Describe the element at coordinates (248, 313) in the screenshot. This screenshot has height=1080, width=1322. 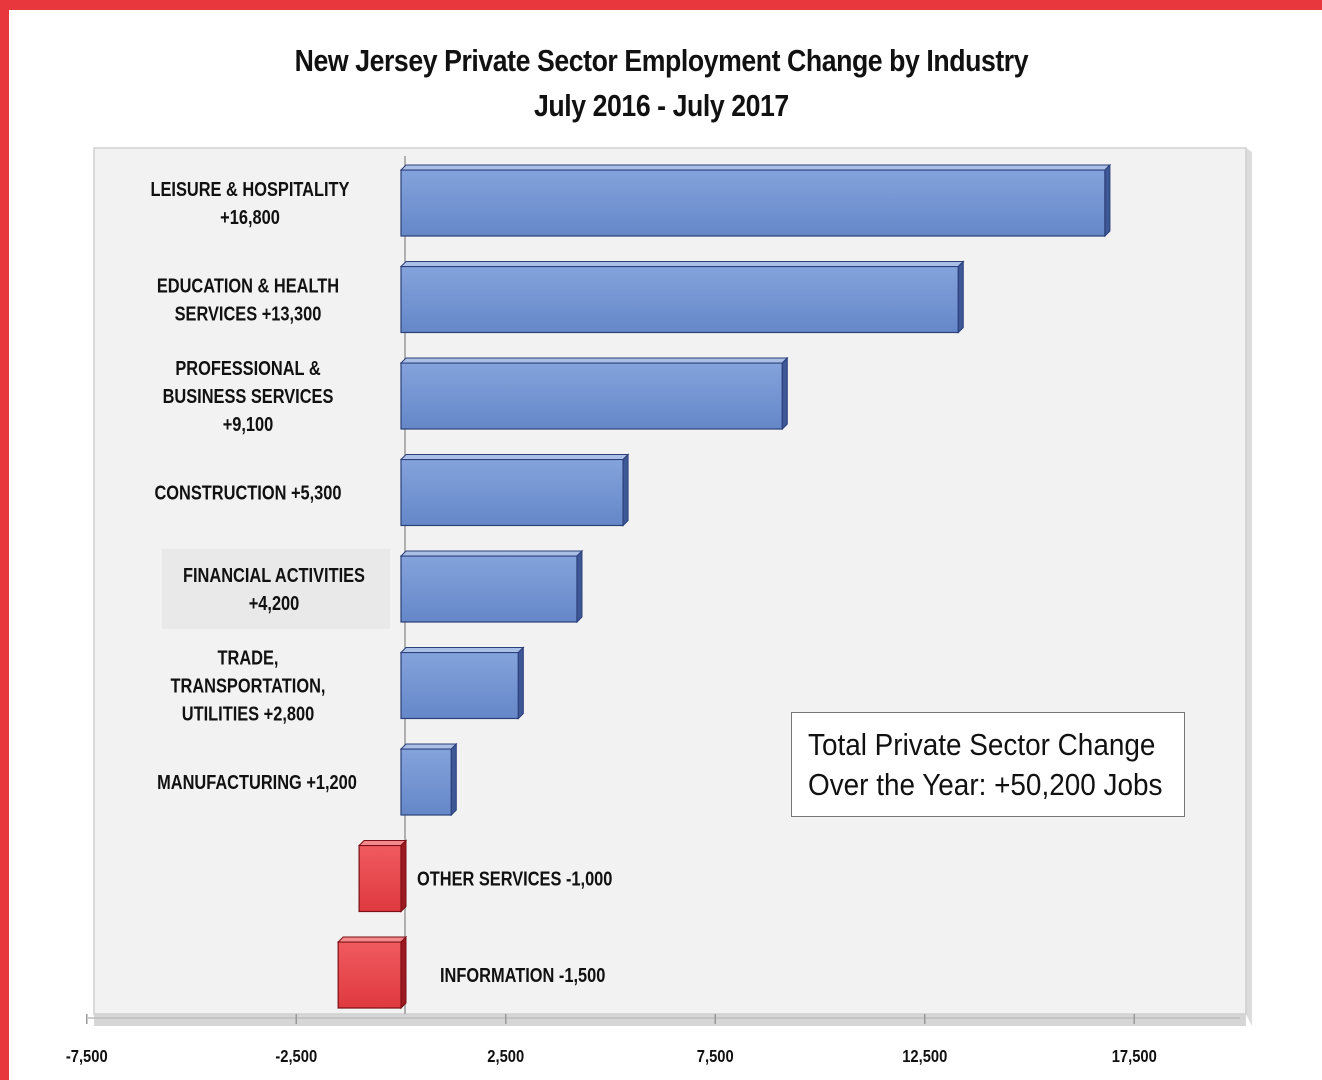
I see `bar-label-2: SERVICES +13,300` at that location.